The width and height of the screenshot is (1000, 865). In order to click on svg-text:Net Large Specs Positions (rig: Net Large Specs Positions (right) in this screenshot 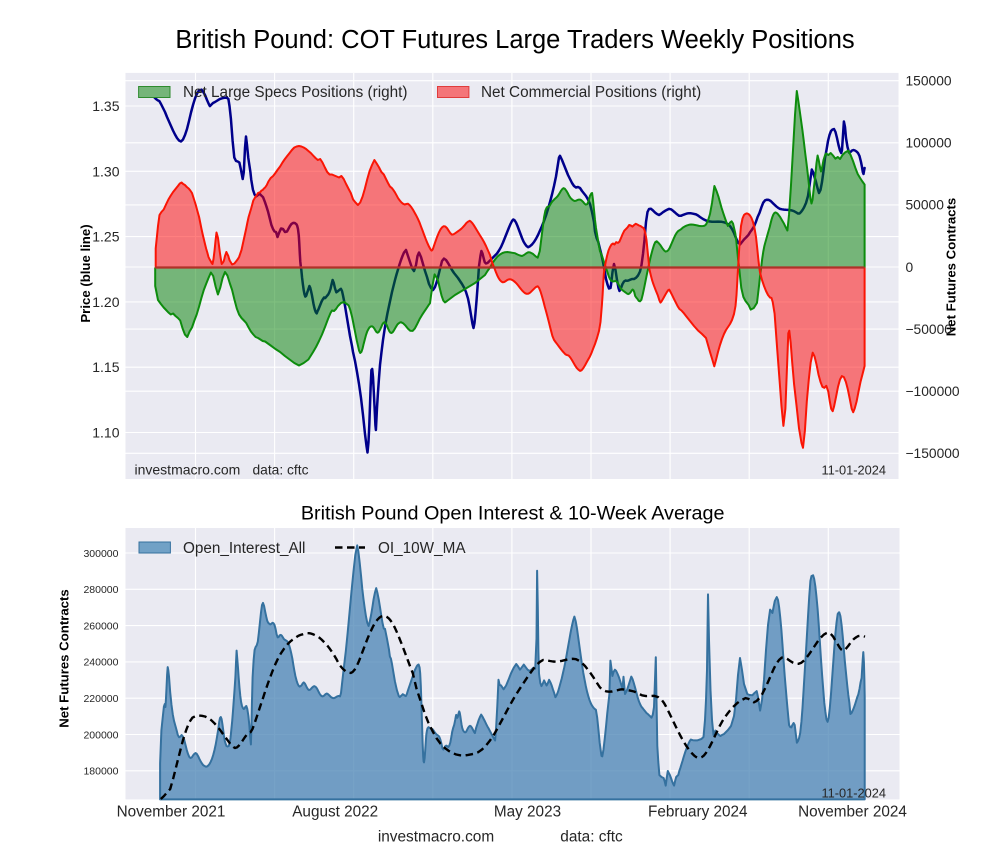, I will do `click(295, 92)`.